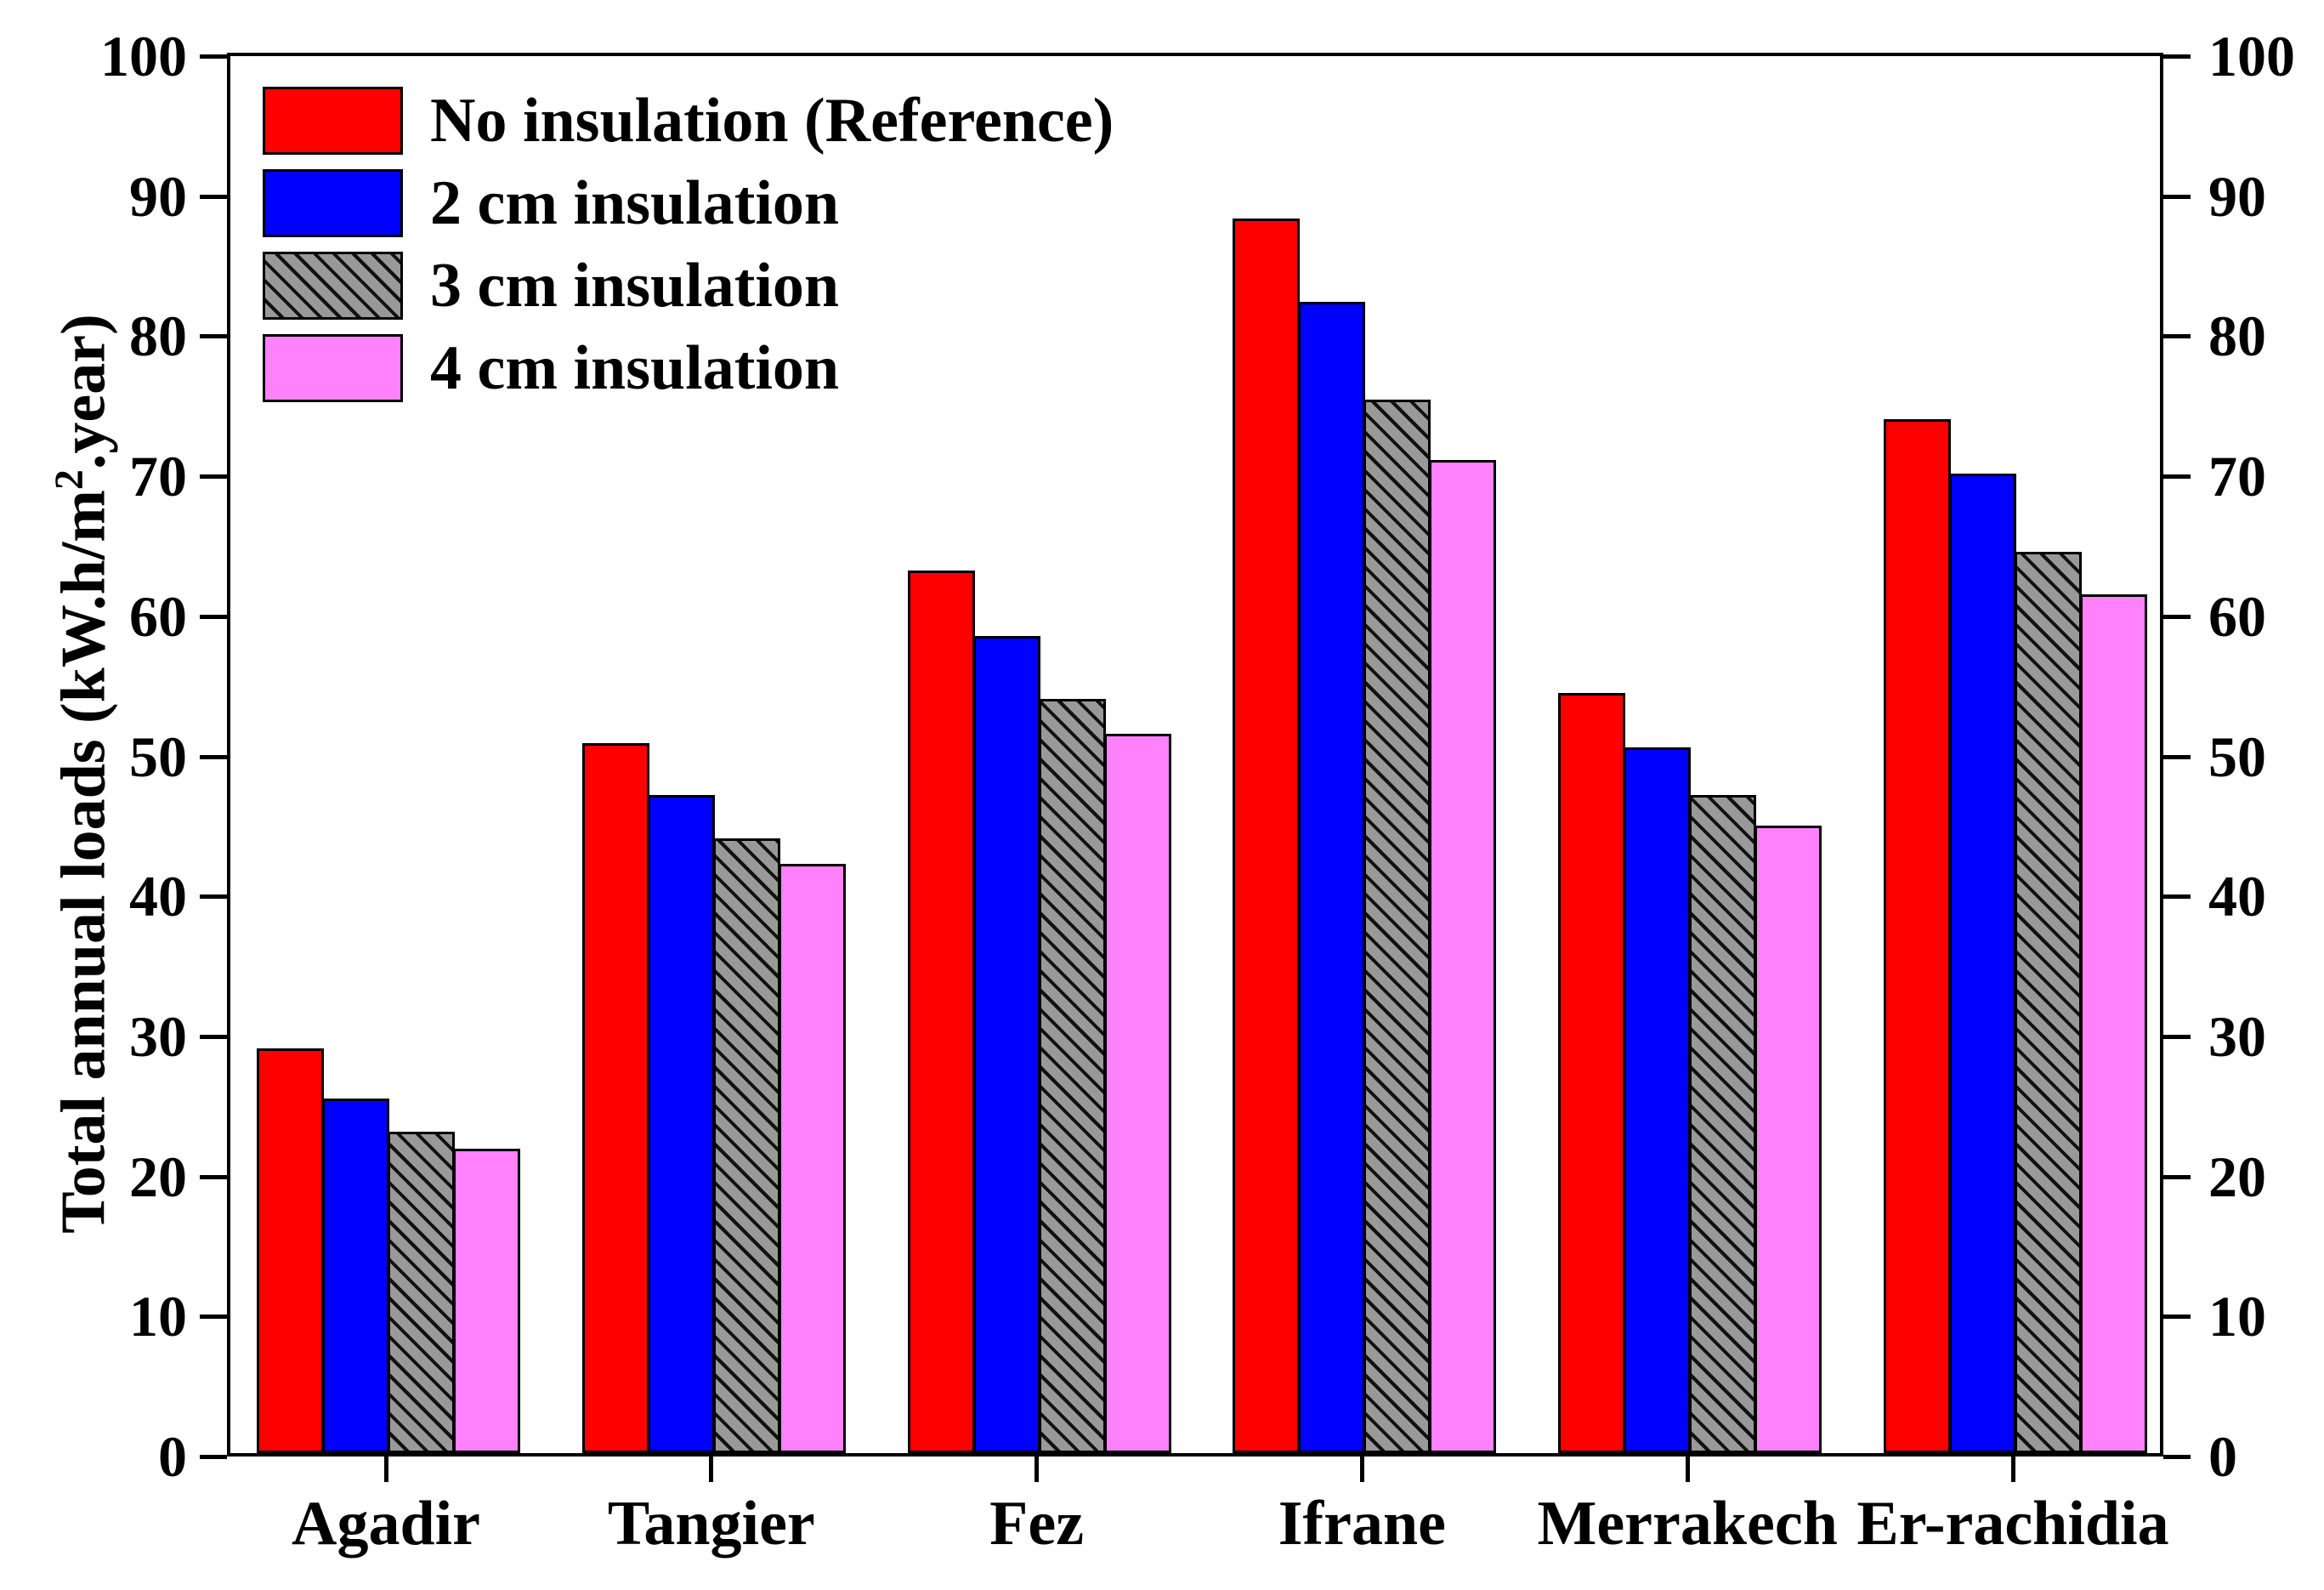 The width and height of the screenshot is (2324, 1590). Describe the element at coordinates (158, 1316) in the screenshot. I see `y-tick-label-left-10: 10` at that location.